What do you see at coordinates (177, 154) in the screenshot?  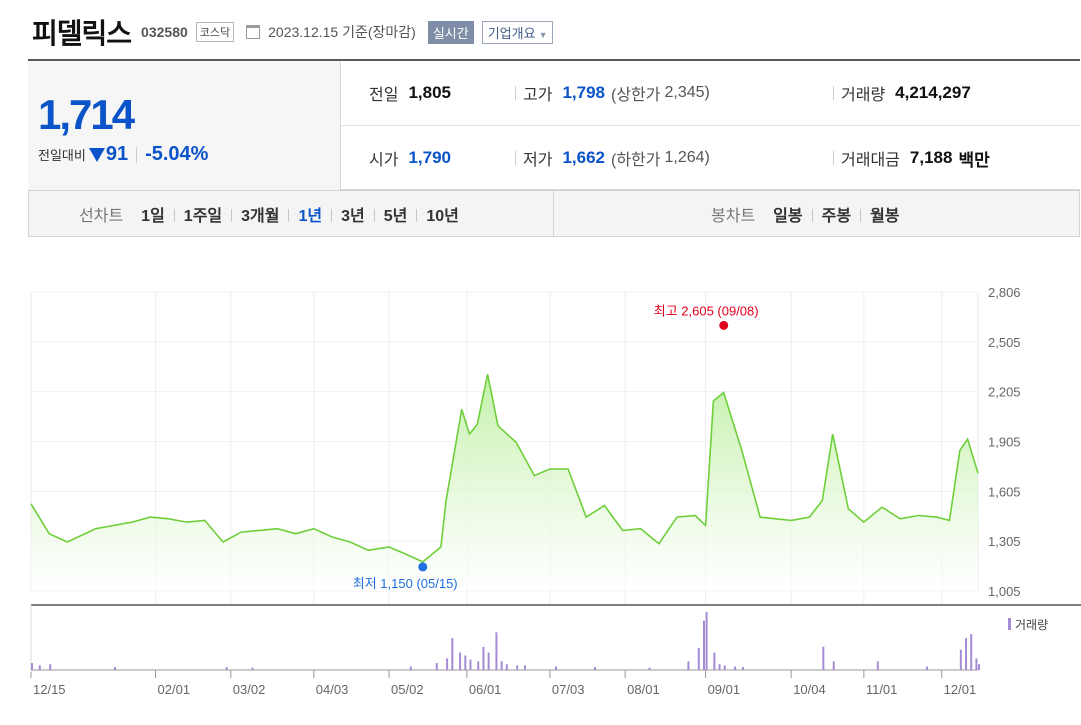 I see `change-percent: -5.04%` at bounding box center [177, 154].